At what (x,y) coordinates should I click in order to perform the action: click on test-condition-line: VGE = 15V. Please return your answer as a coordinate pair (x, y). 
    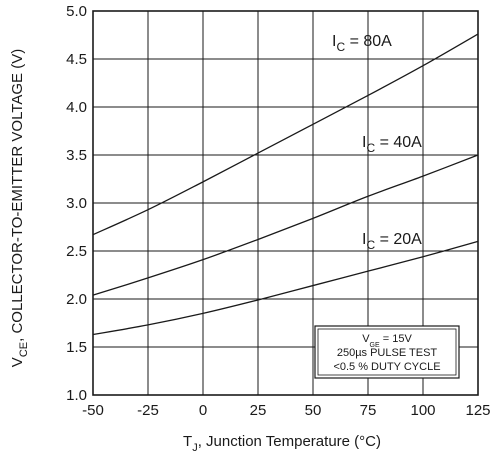
    Looking at the image, I should click on (387, 341).